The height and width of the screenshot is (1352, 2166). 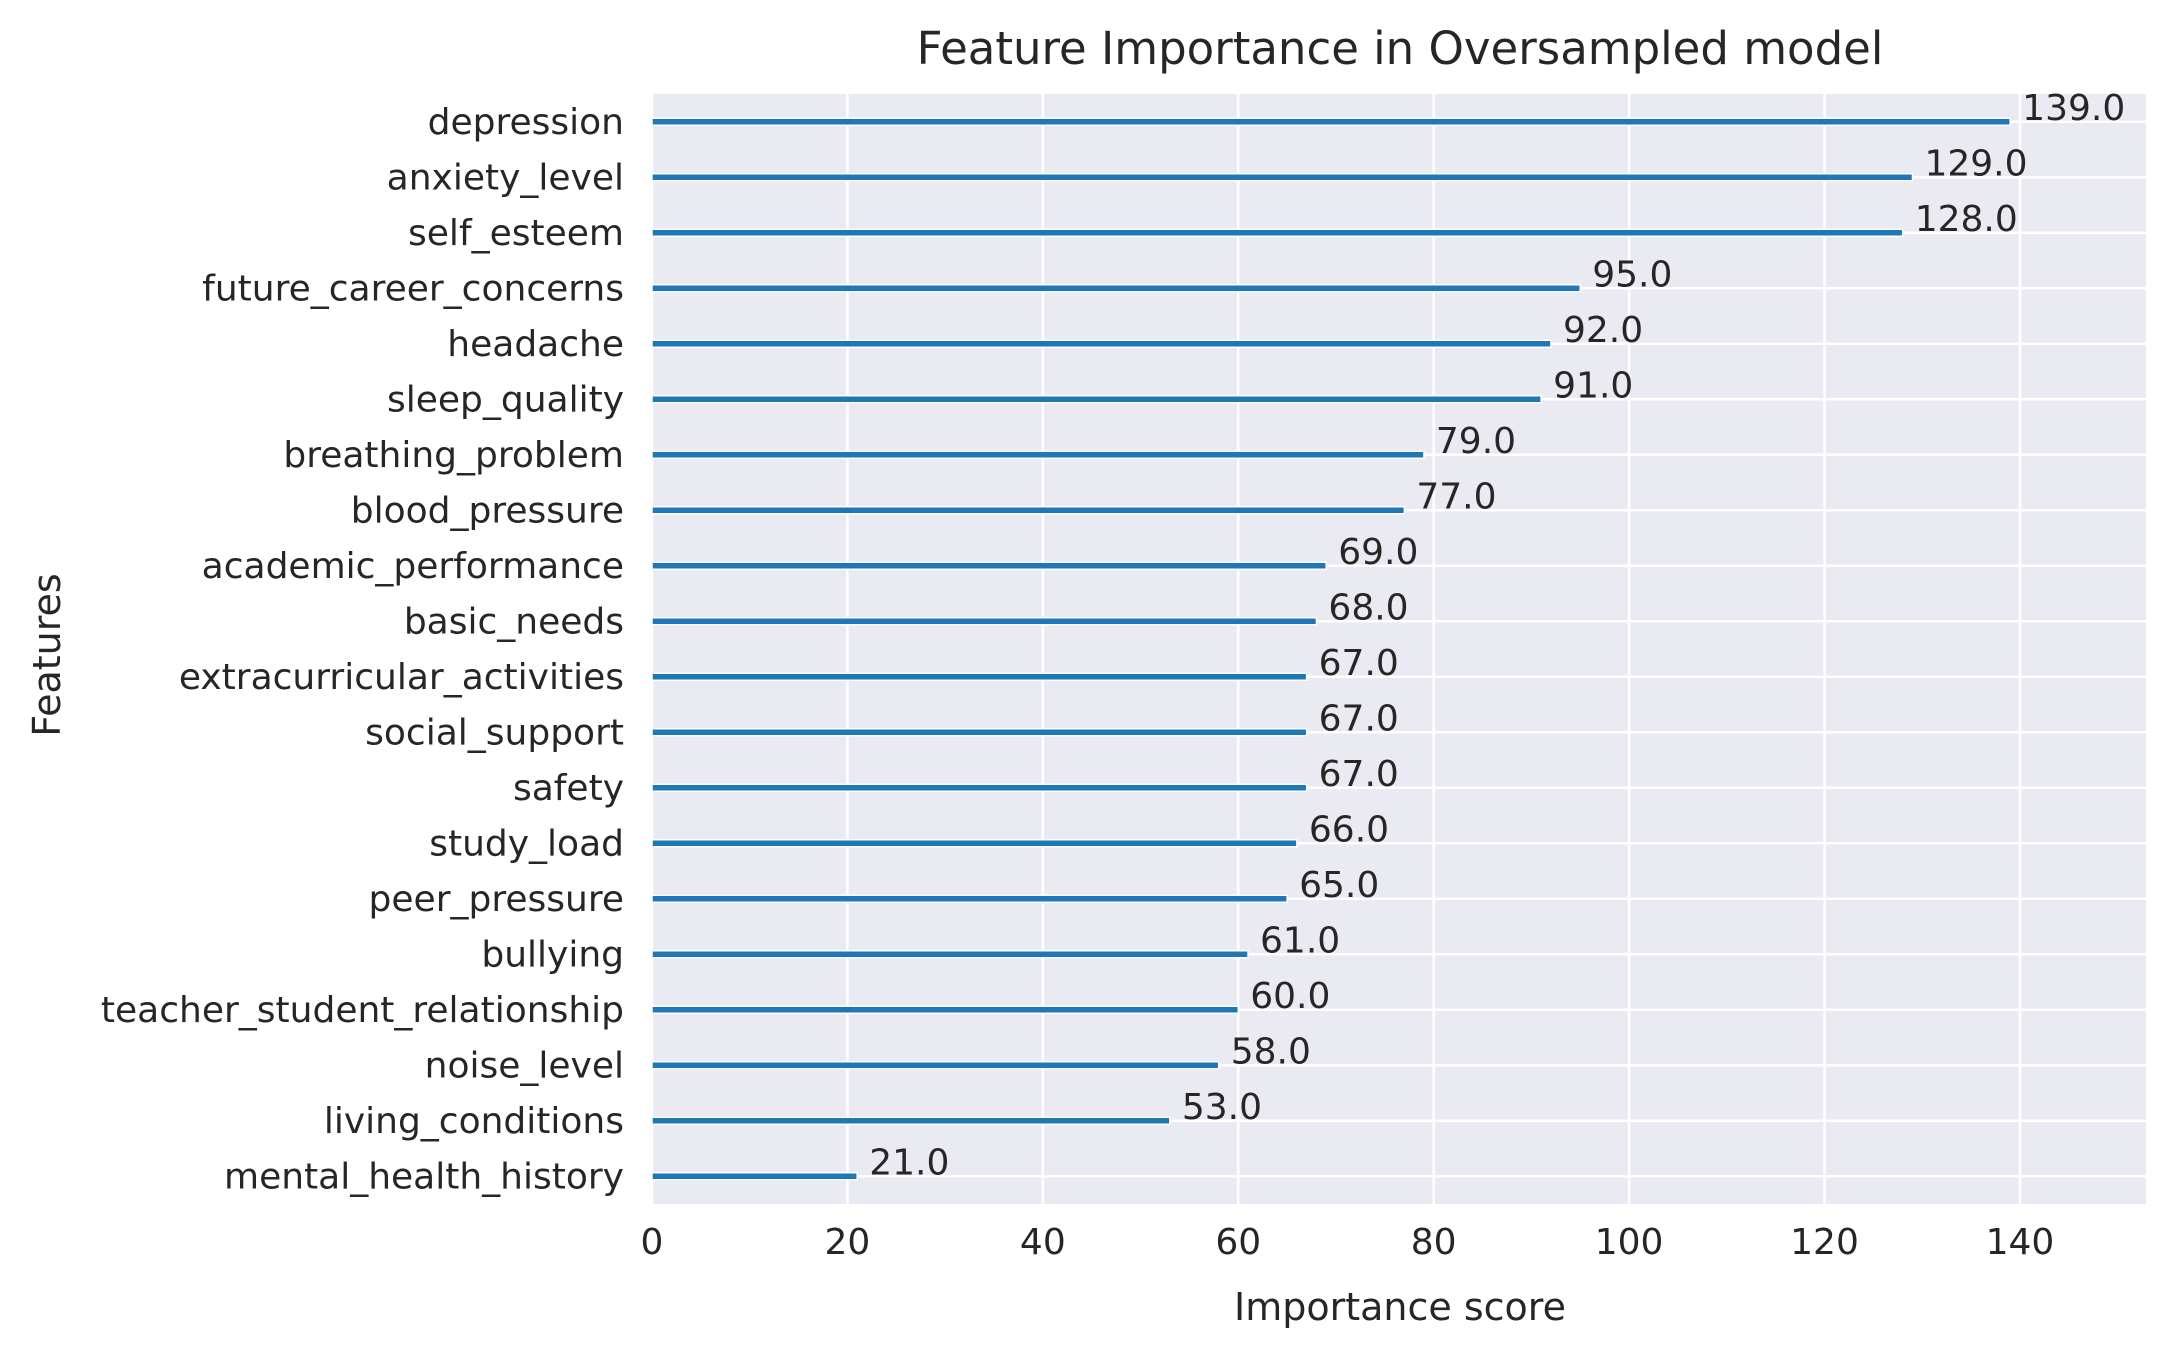 What do you see at coordinates (496, 899) in the screenshot?
I see `y-tick-label: peer_pressure` at bounding box center [496, 899].